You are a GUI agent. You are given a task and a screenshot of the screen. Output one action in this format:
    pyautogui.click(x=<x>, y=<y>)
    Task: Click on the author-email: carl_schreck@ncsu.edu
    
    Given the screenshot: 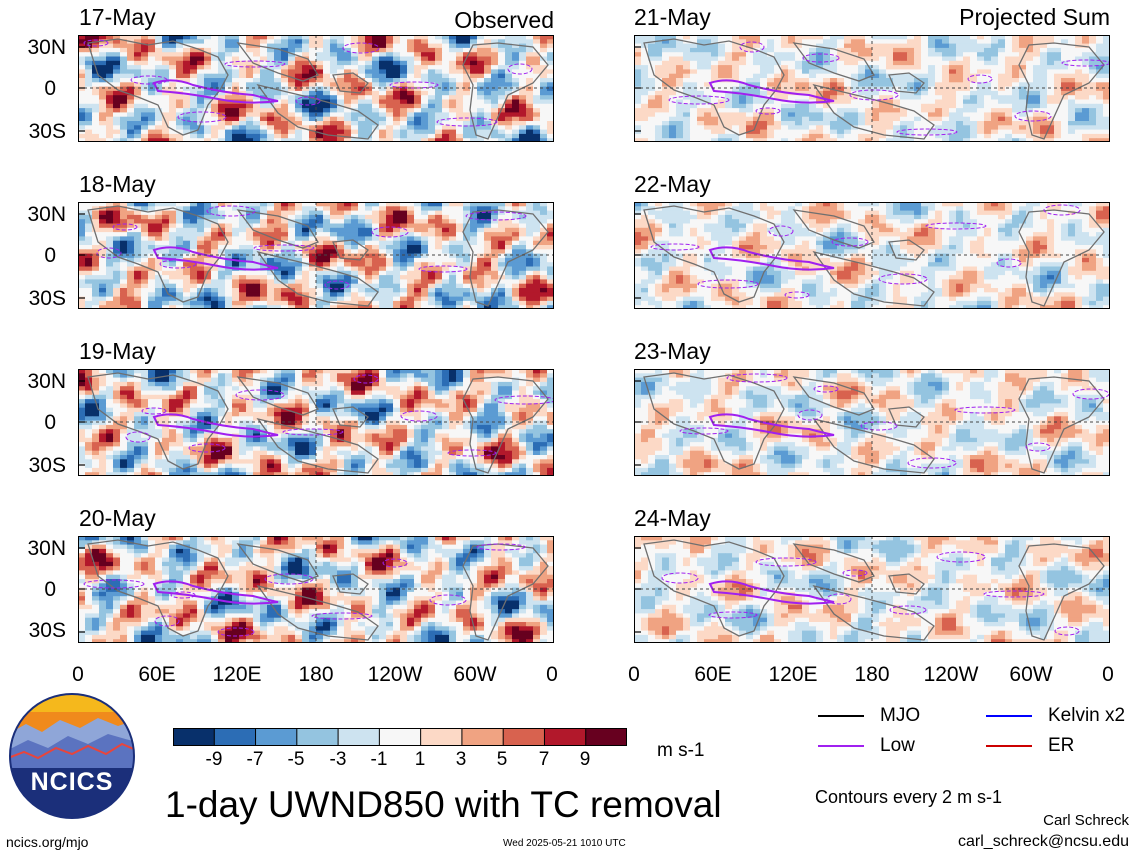 What is the action you would take?
    pyautogui.click(x=1043, y=841)
    